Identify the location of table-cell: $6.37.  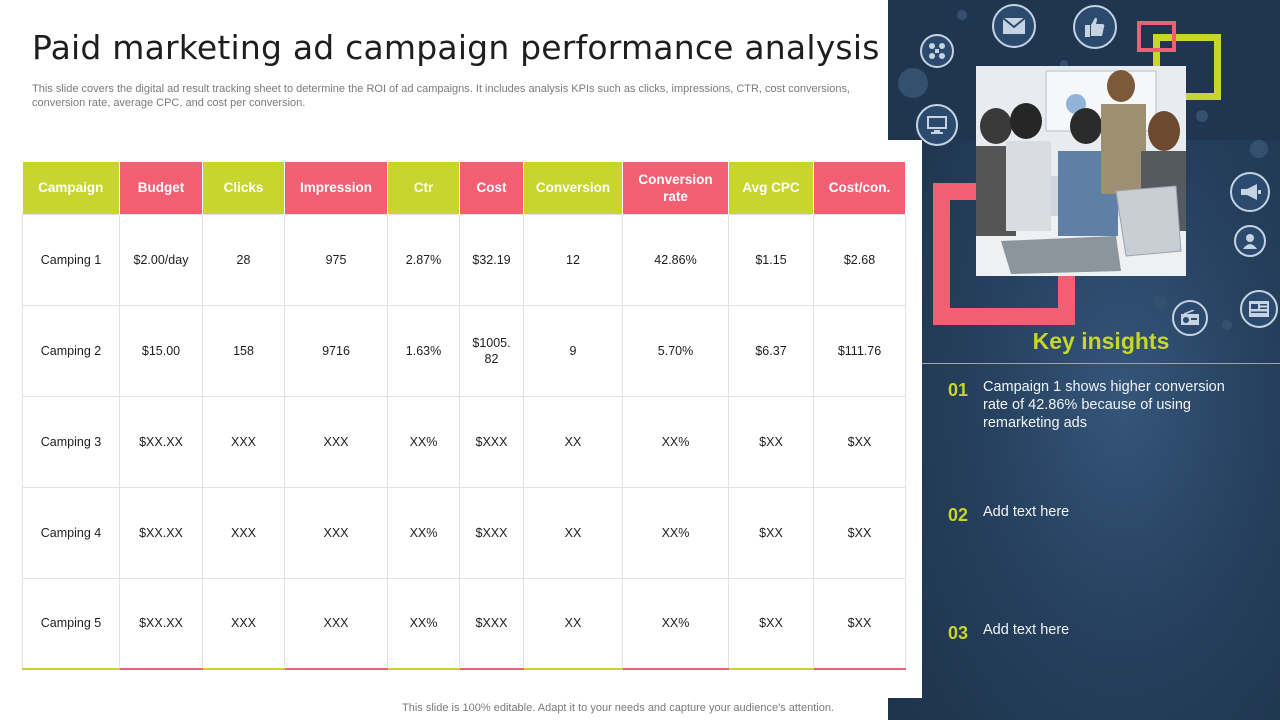
(771, 350).